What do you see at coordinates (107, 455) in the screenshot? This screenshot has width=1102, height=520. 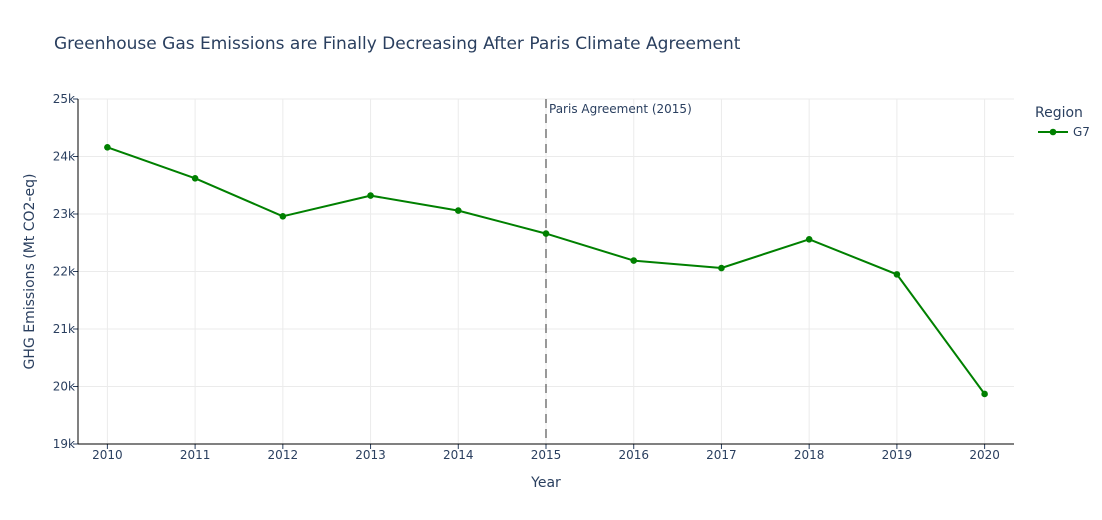 I see `x-tick-label: 2010` at bounding box center [107, 455].